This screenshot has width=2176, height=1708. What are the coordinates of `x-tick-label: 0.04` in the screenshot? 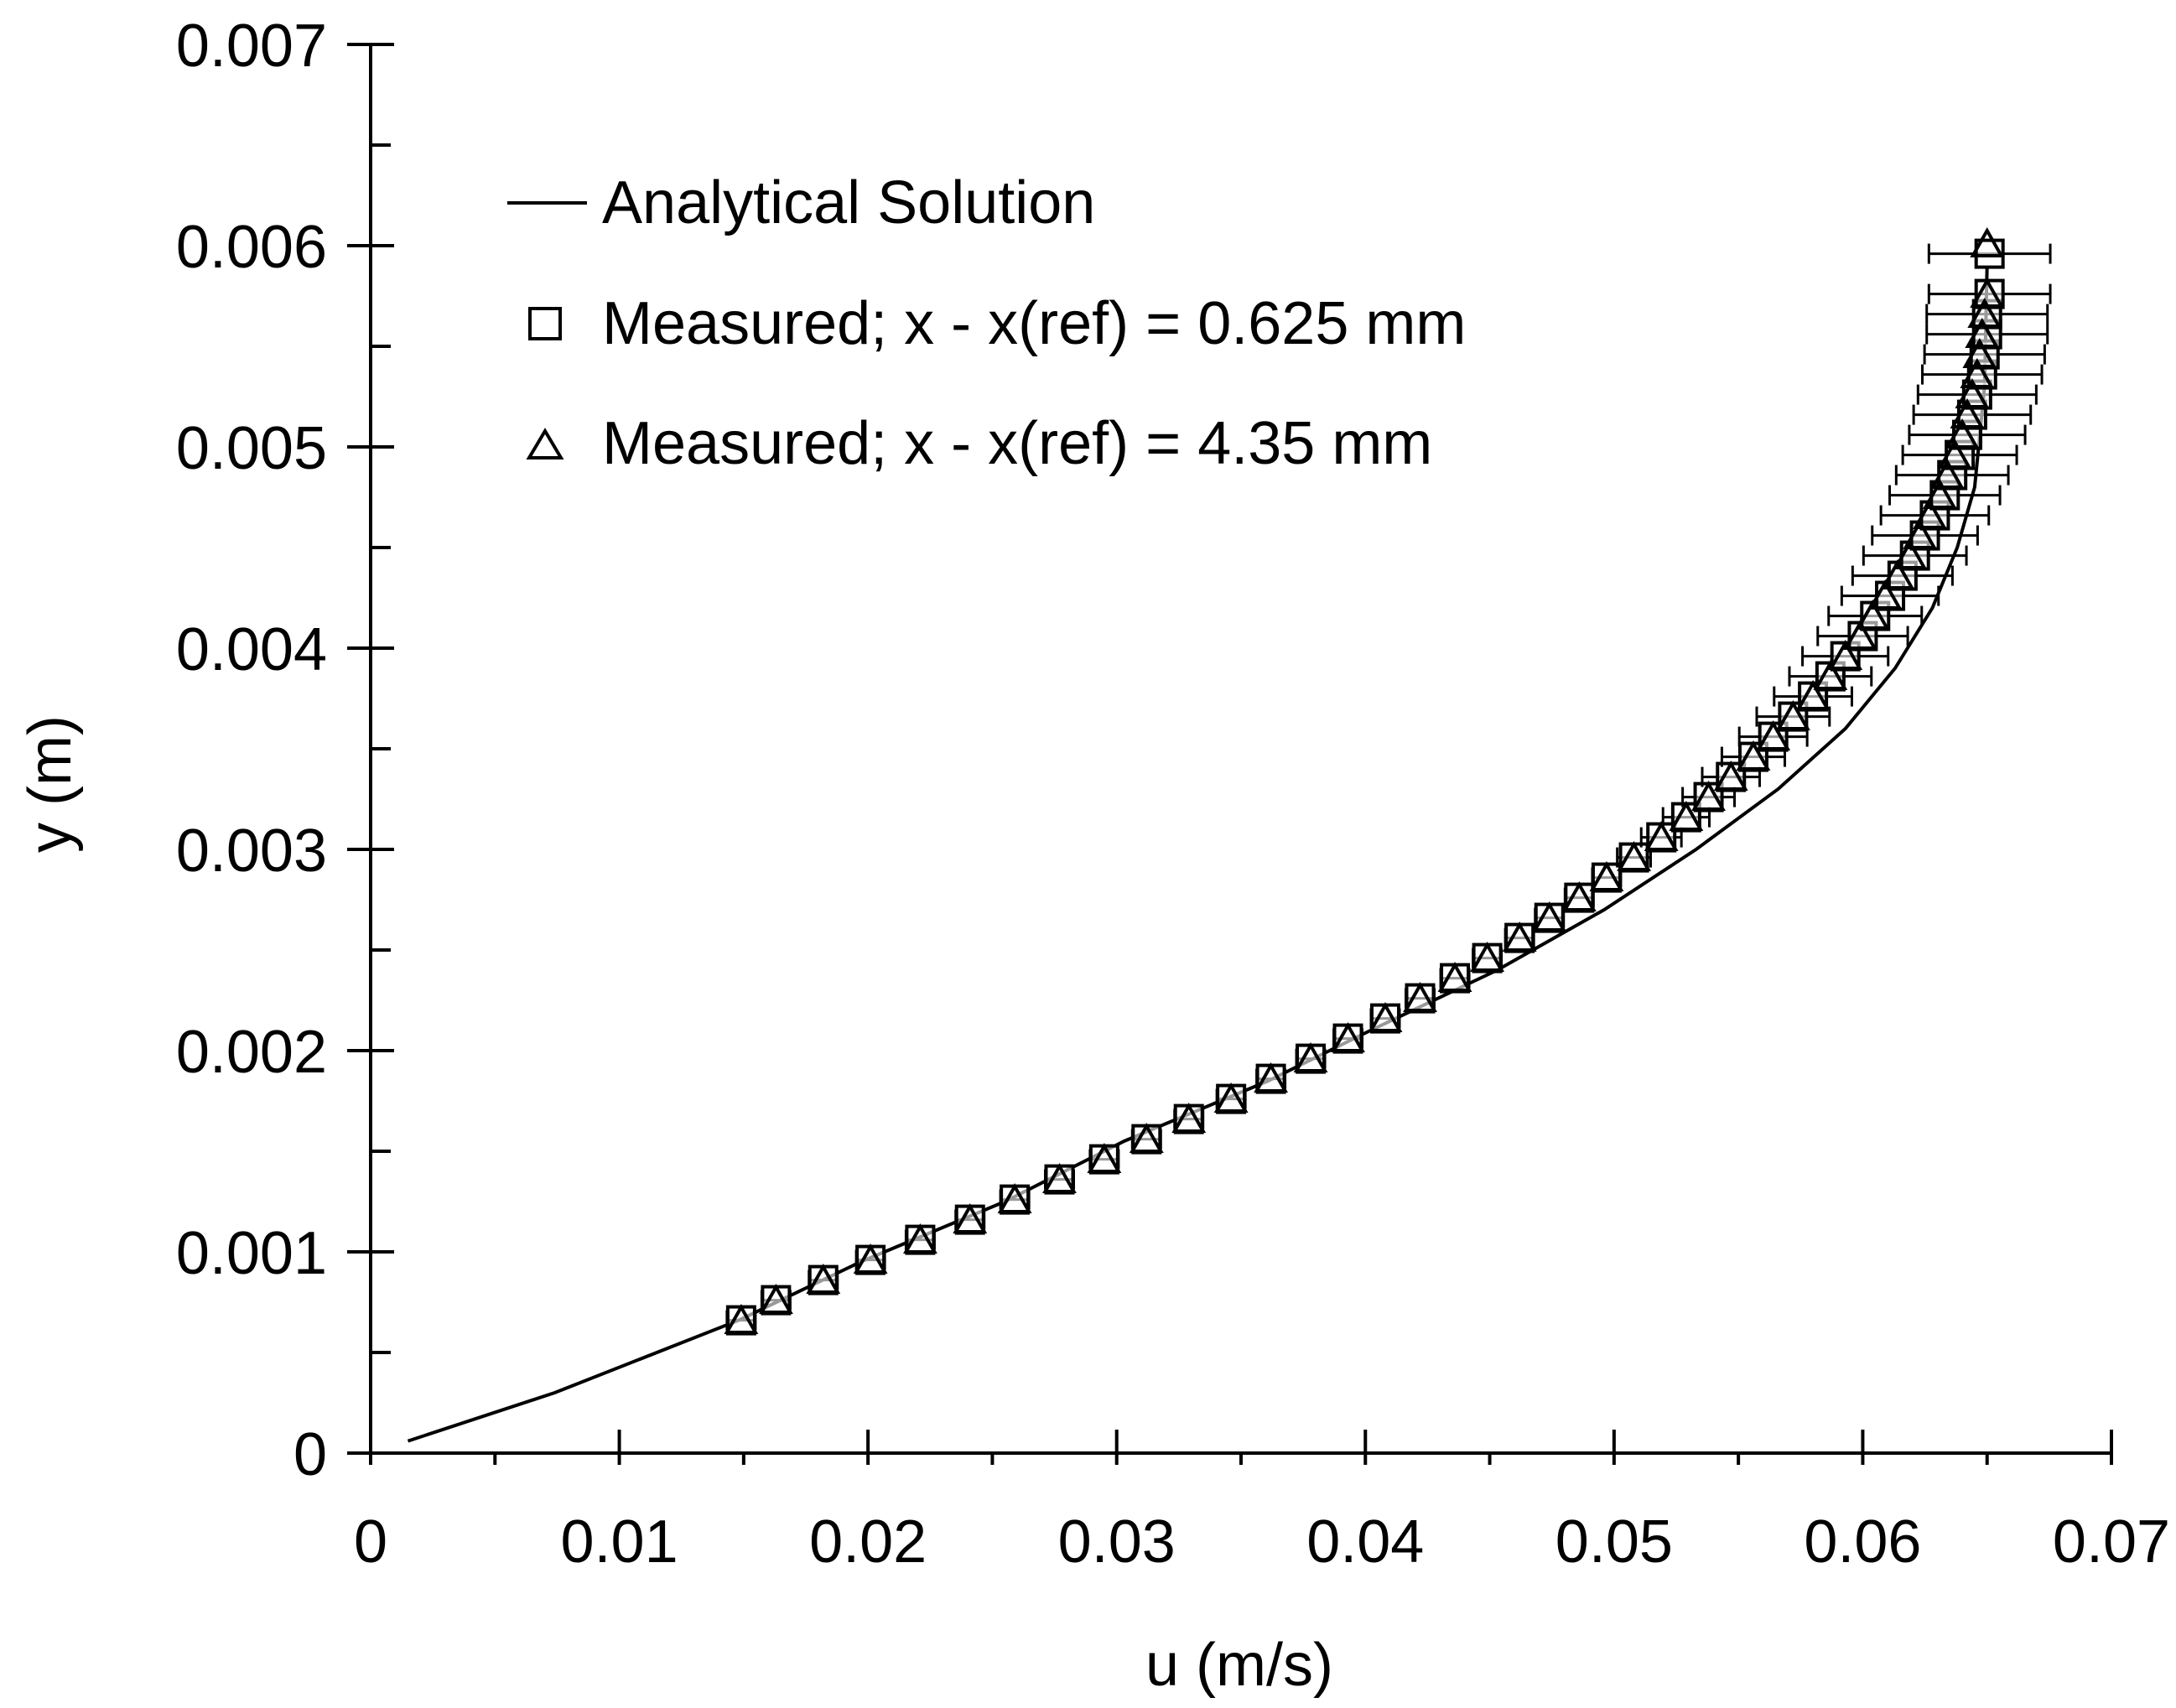 It's located at (1365, 1542).